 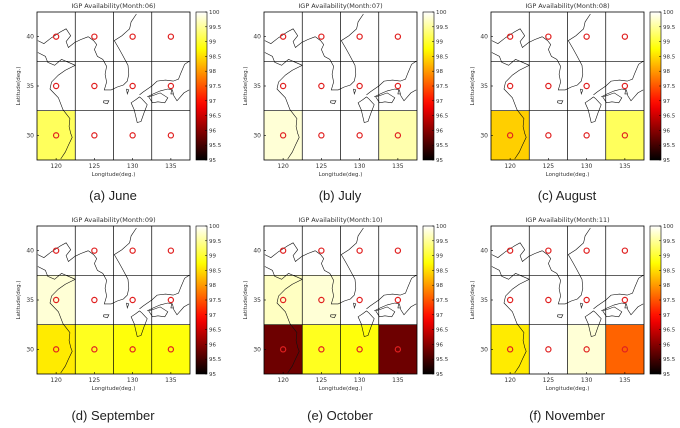 I want to click on colorbar-tick-label: 96, so click(x=212, y=345).